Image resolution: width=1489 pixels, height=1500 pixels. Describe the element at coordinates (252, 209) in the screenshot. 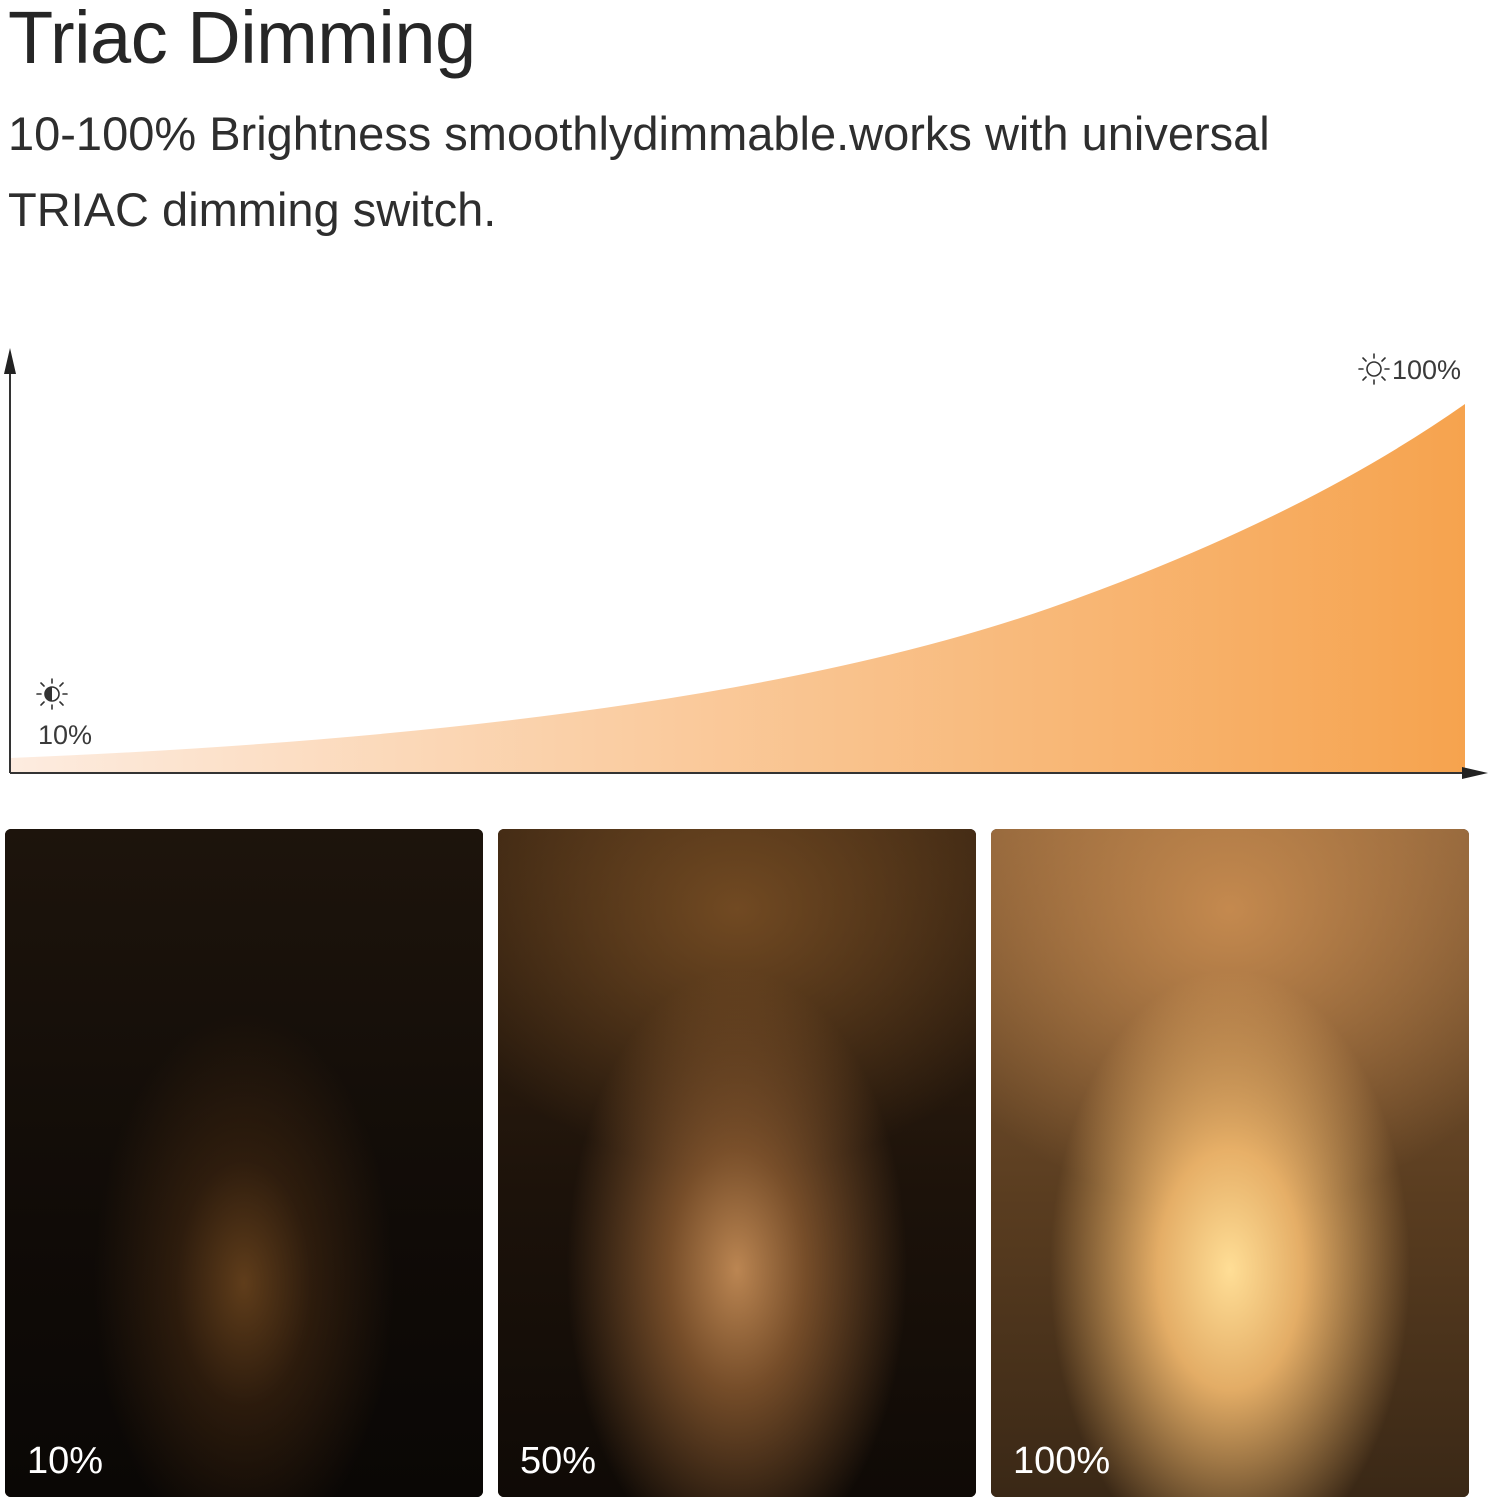

I see `subtitle-line-2: TRIAC dimming switch.` at that location.